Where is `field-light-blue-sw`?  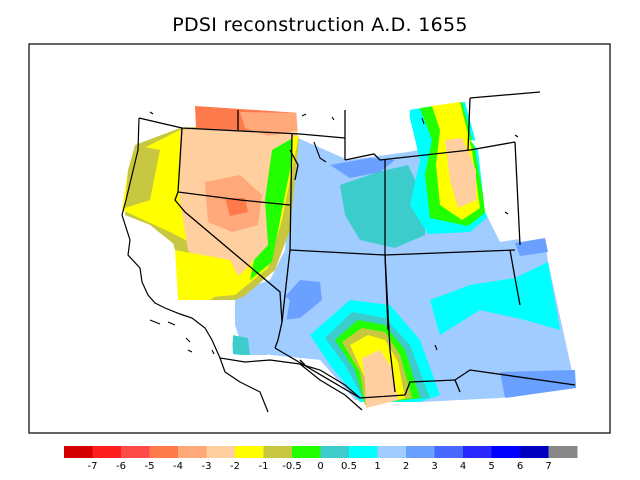
field-light-blue-sw is located at coordinates (262, 322).